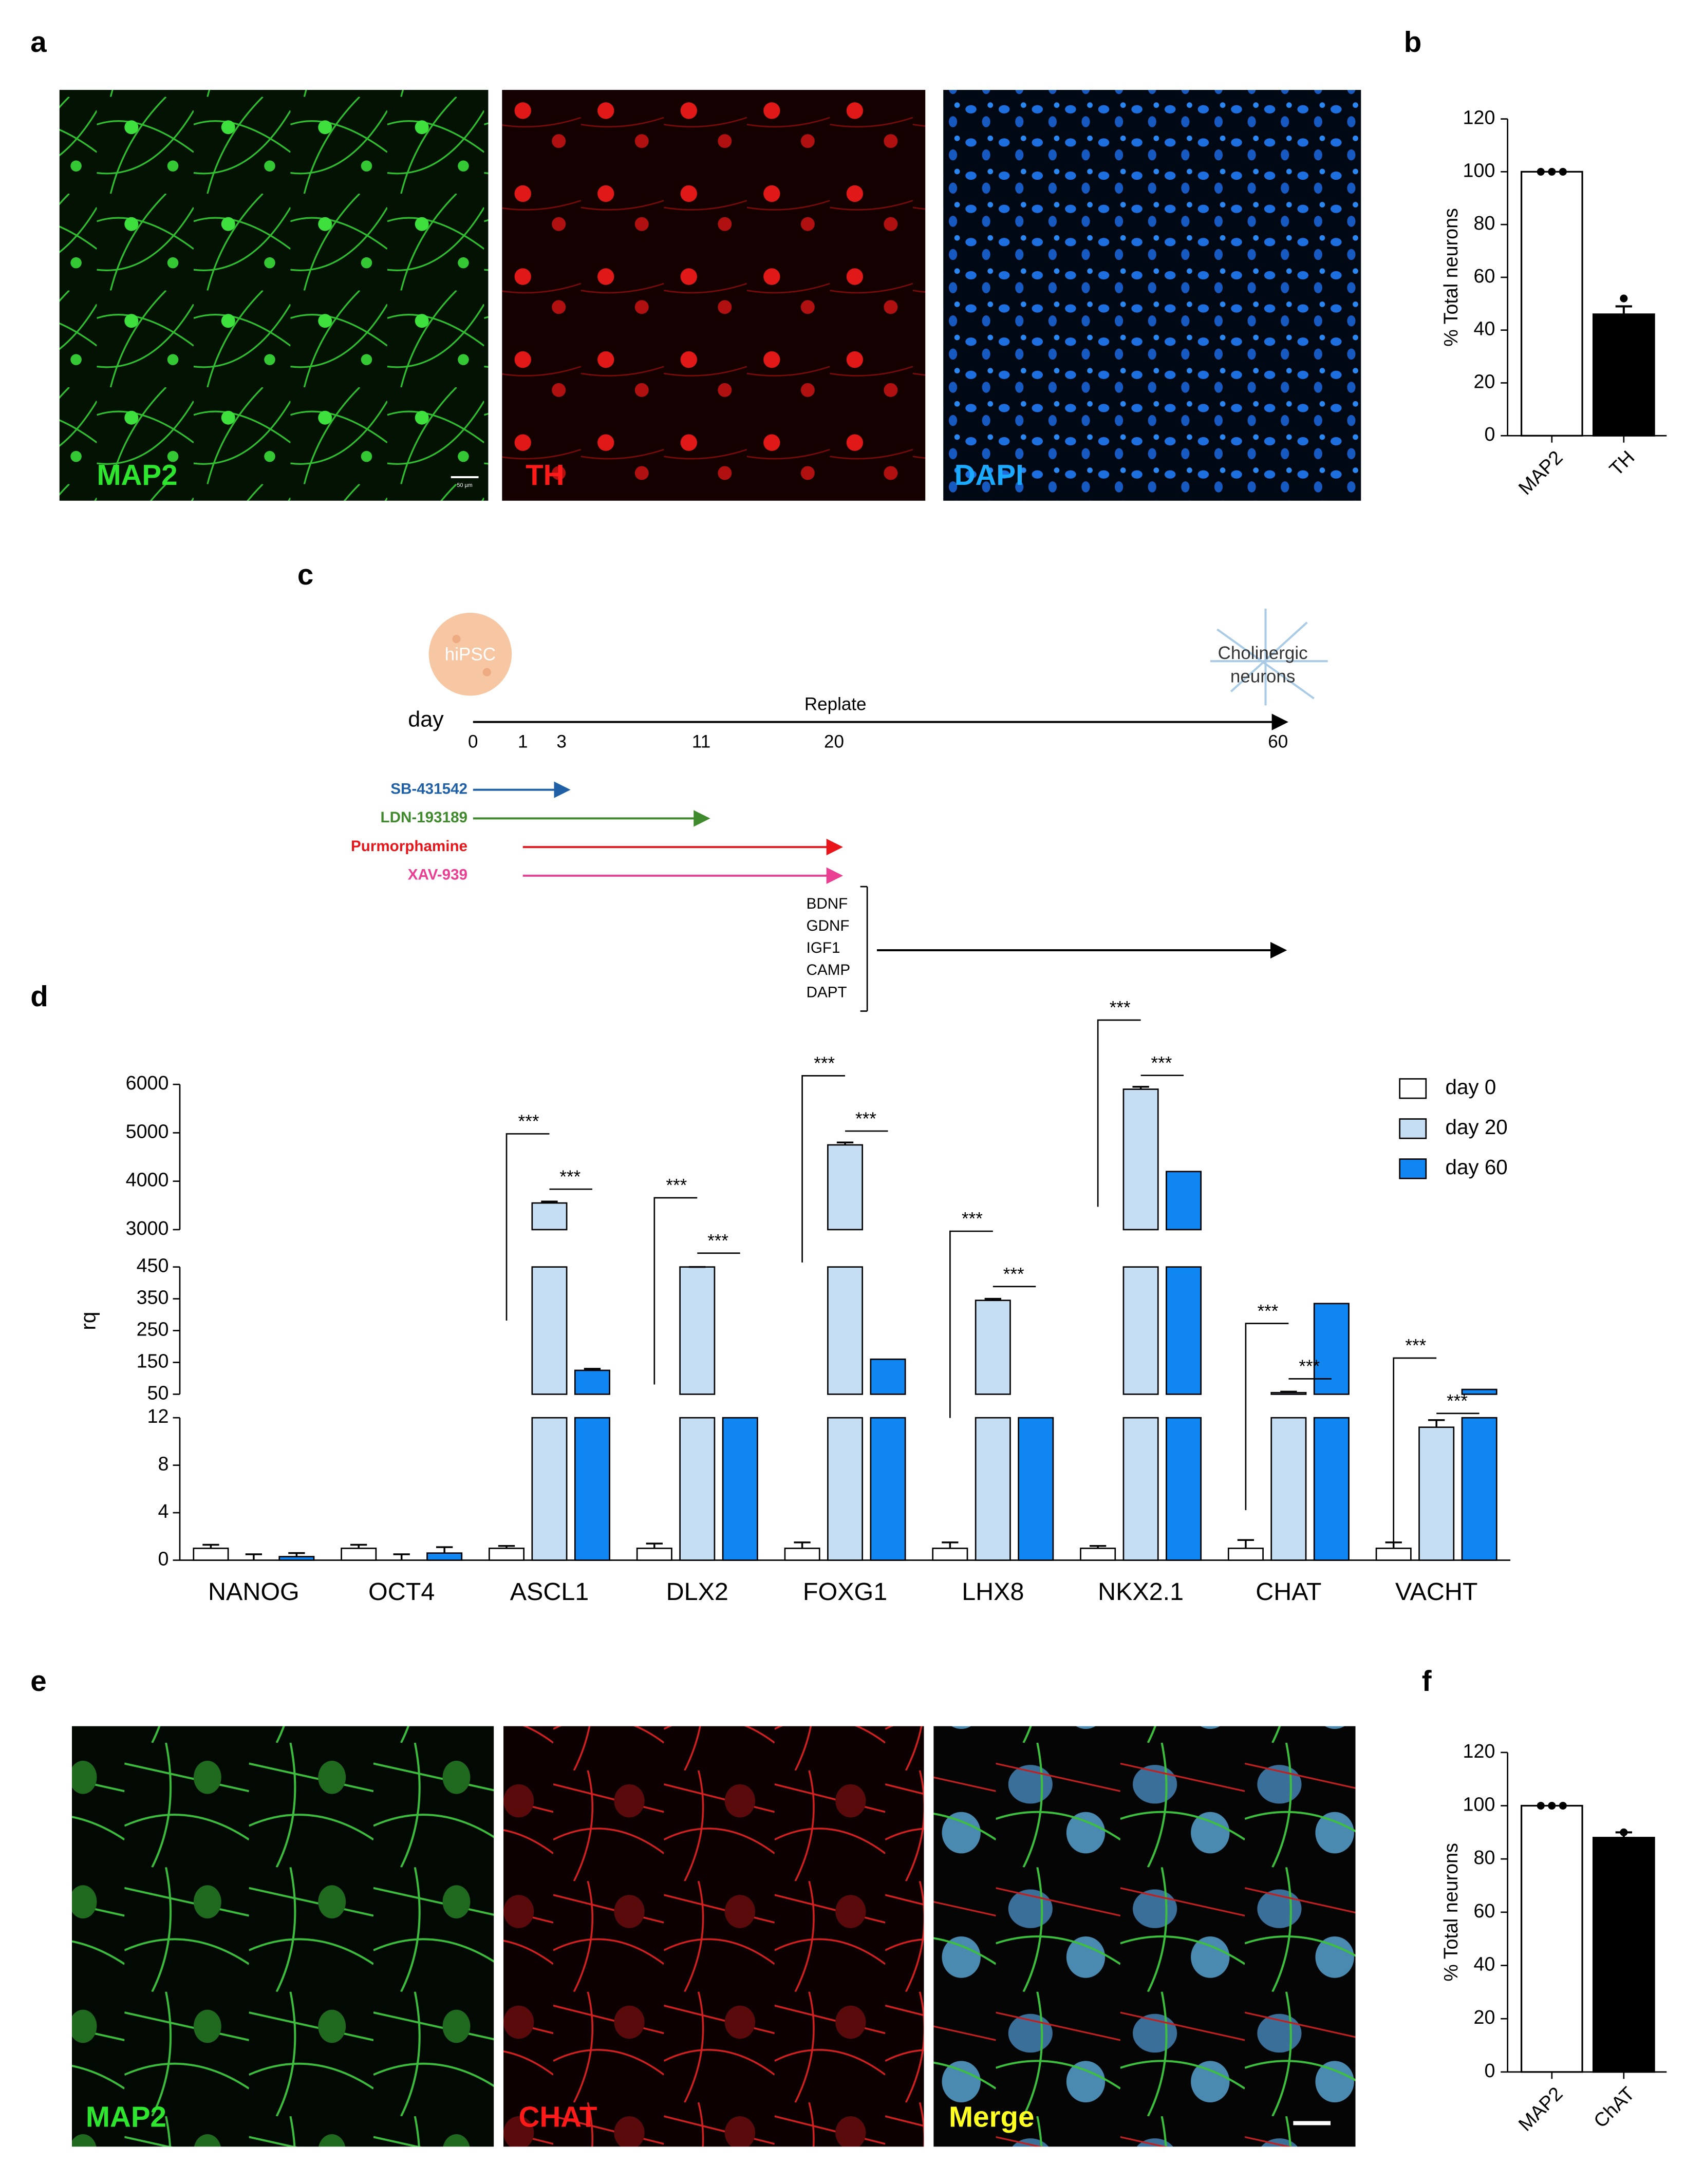  I want to click on timeline-icons, so click(878, 810).